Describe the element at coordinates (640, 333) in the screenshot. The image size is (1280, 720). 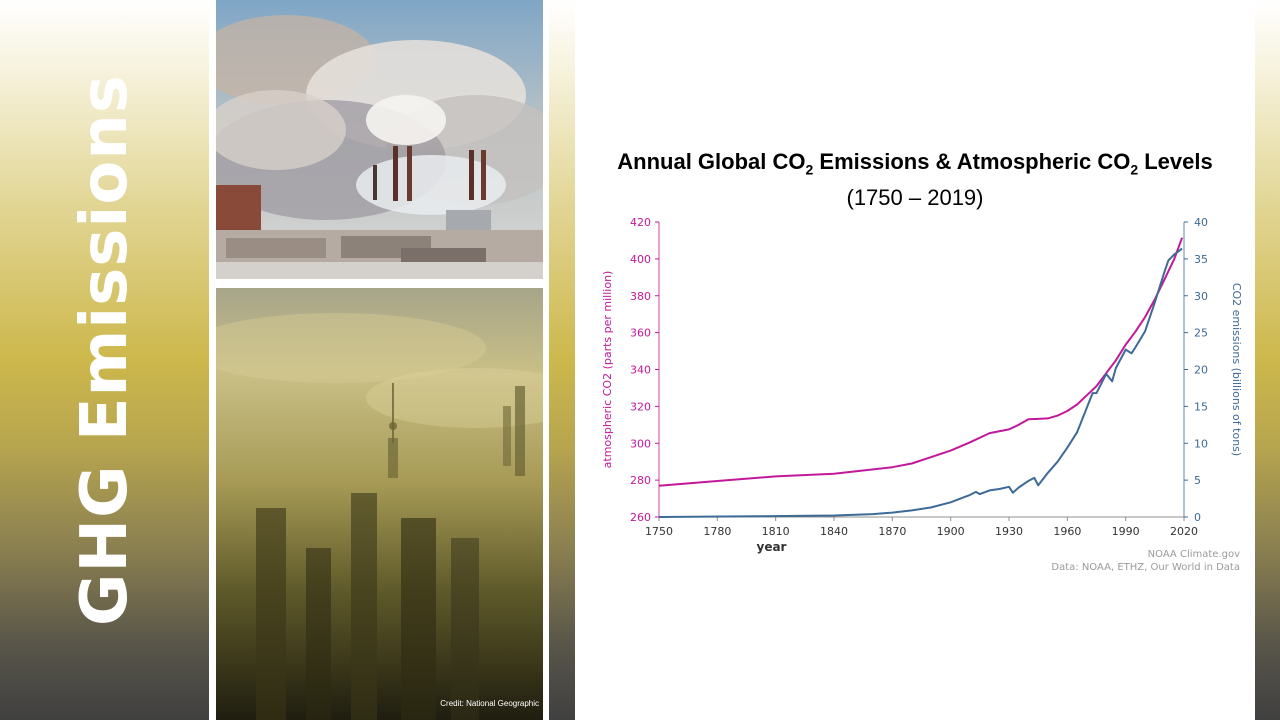
I see `left-tick-label: 360` at that location.